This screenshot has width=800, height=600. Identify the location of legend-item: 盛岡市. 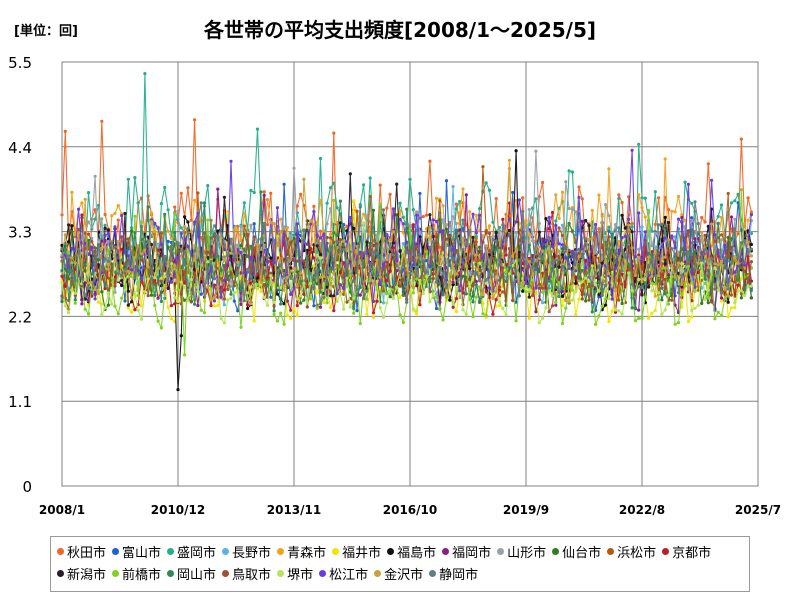
(191, 551).